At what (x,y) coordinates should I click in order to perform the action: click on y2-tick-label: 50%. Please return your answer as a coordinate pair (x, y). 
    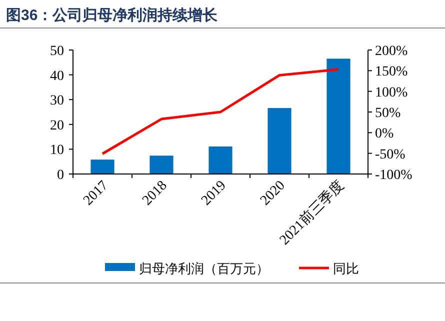
    Looking at the image, I should click on (388, 113).